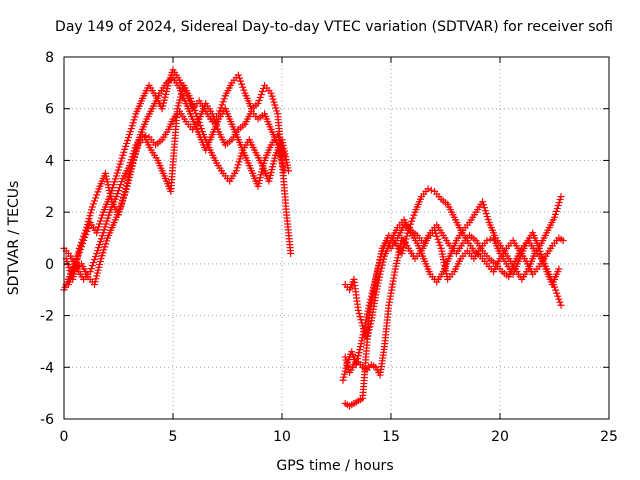 This screenshot has height=480, width=640. Describe the element at coordinates (334, 466) in the screenshot. I see `x-axis-label: GPS time / hours` at that location.